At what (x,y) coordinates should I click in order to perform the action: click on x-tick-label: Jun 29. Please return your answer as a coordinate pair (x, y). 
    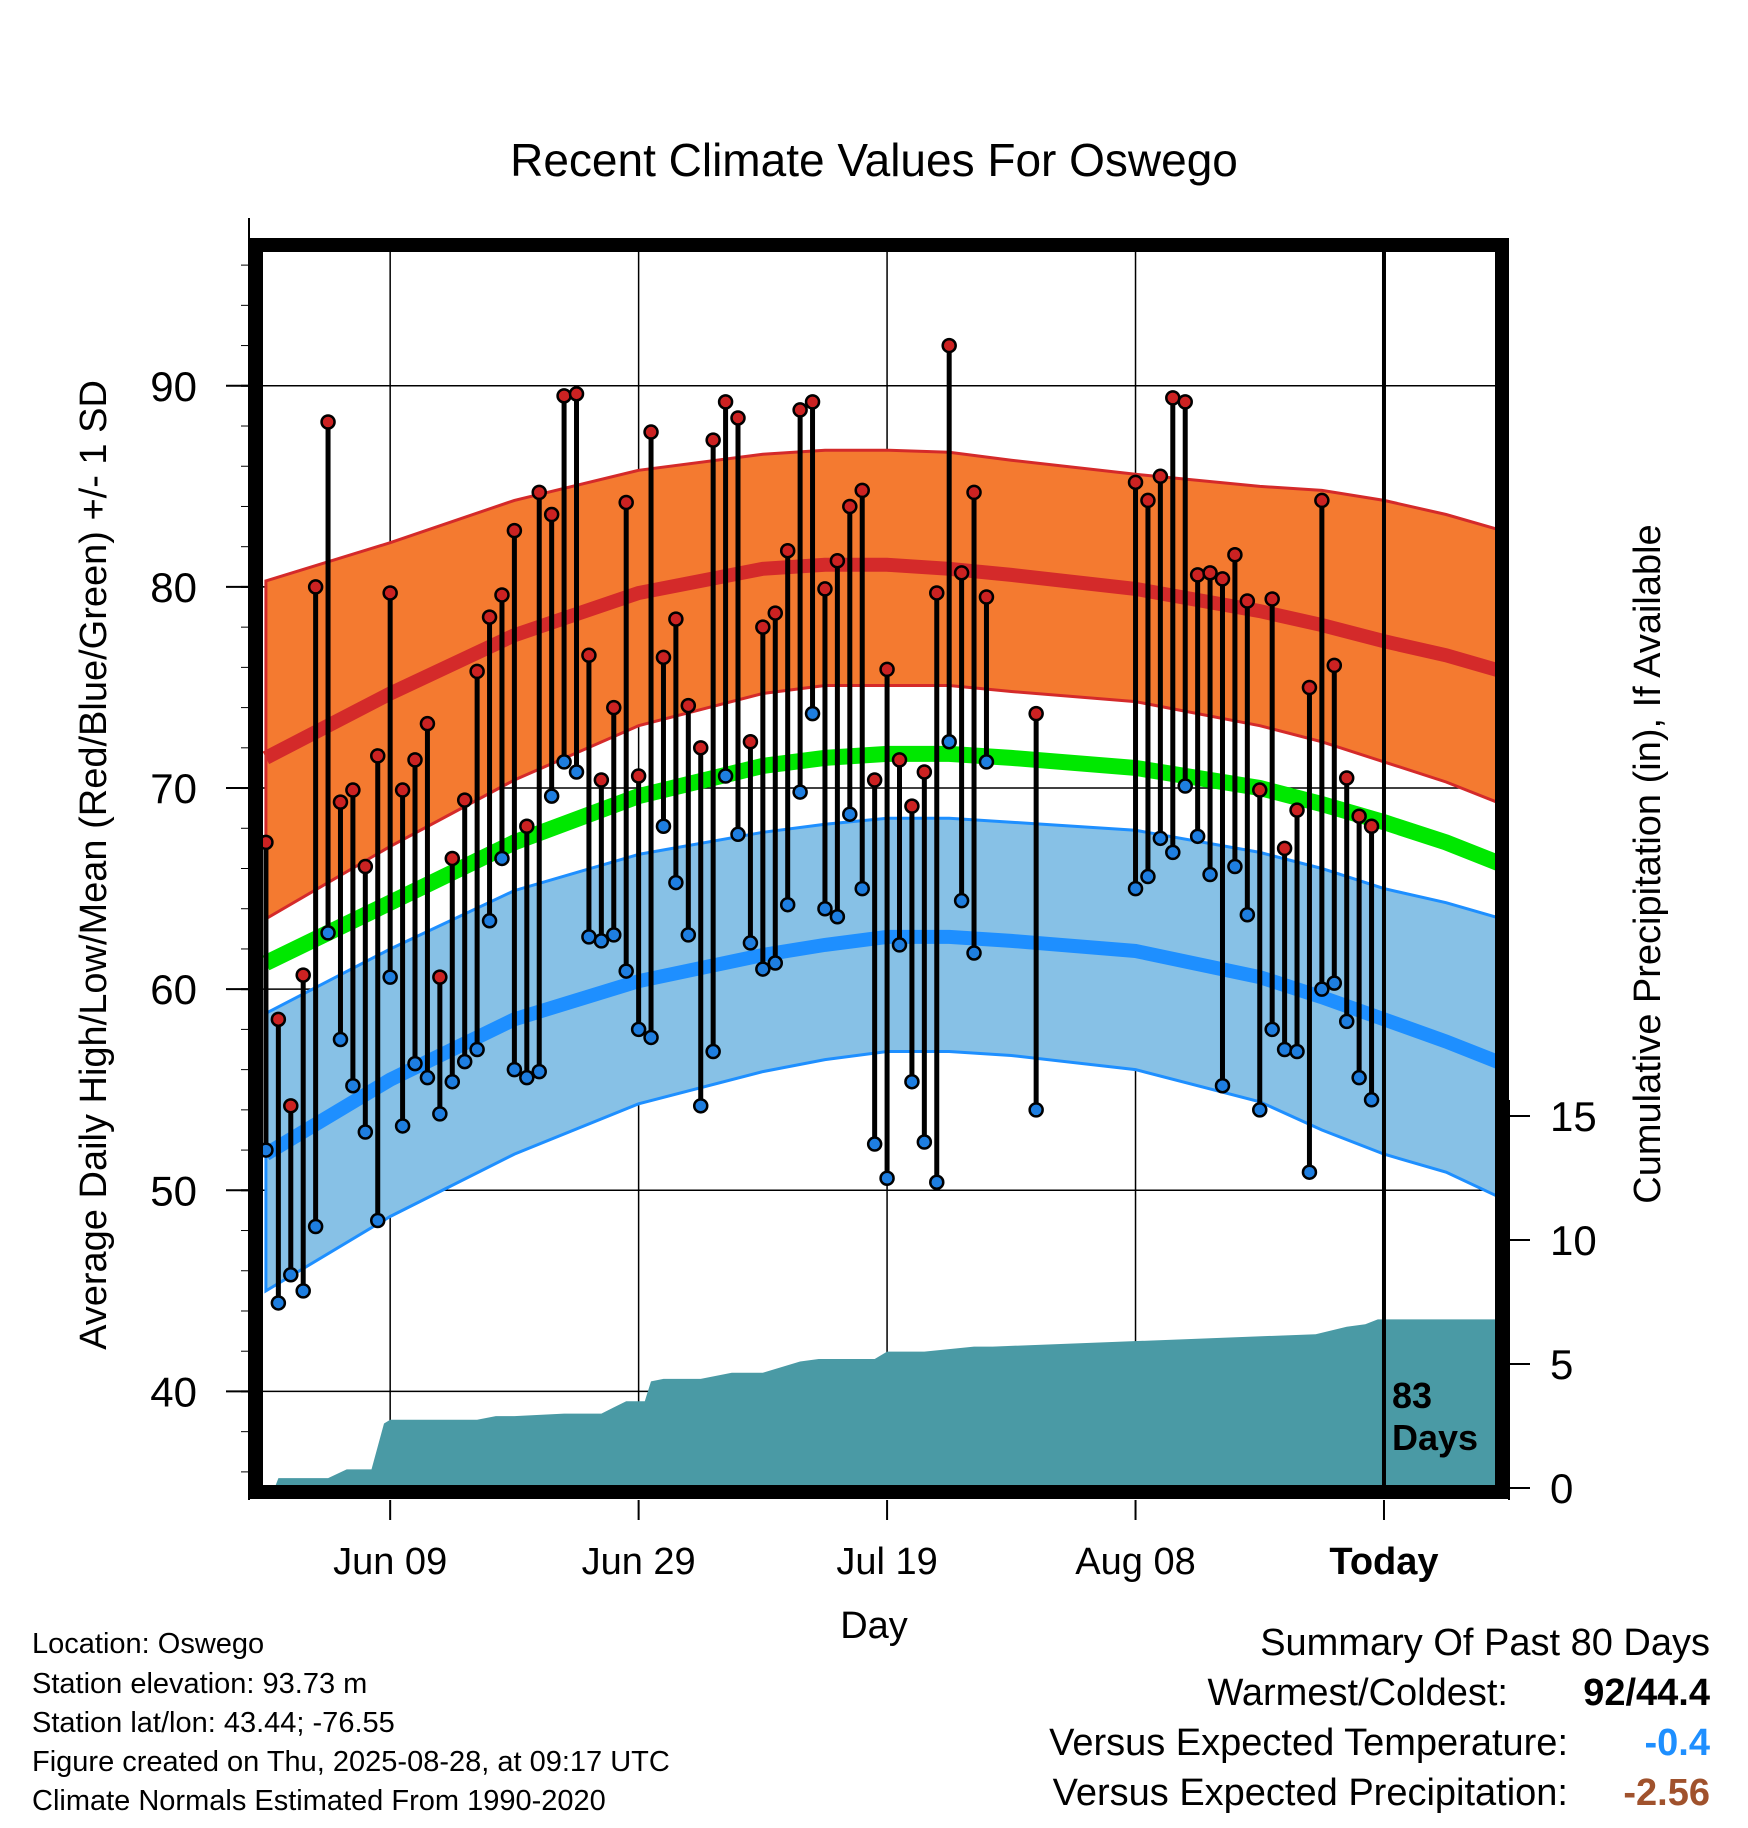
    Looking at the image, I should click on (639, 1562).